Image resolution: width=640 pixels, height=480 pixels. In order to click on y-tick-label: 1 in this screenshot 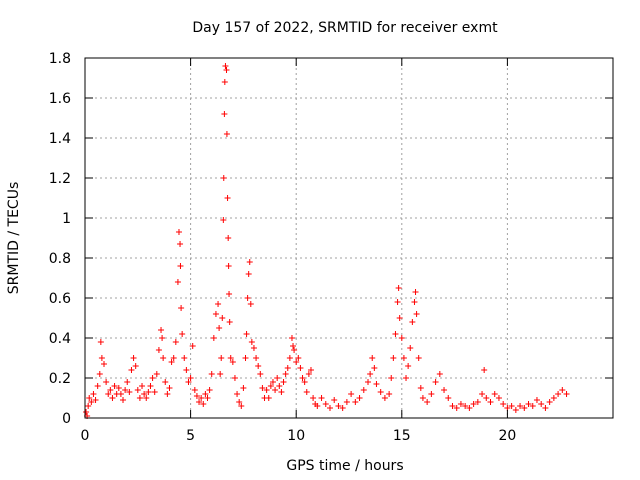, I will do `click(66, 219)`.